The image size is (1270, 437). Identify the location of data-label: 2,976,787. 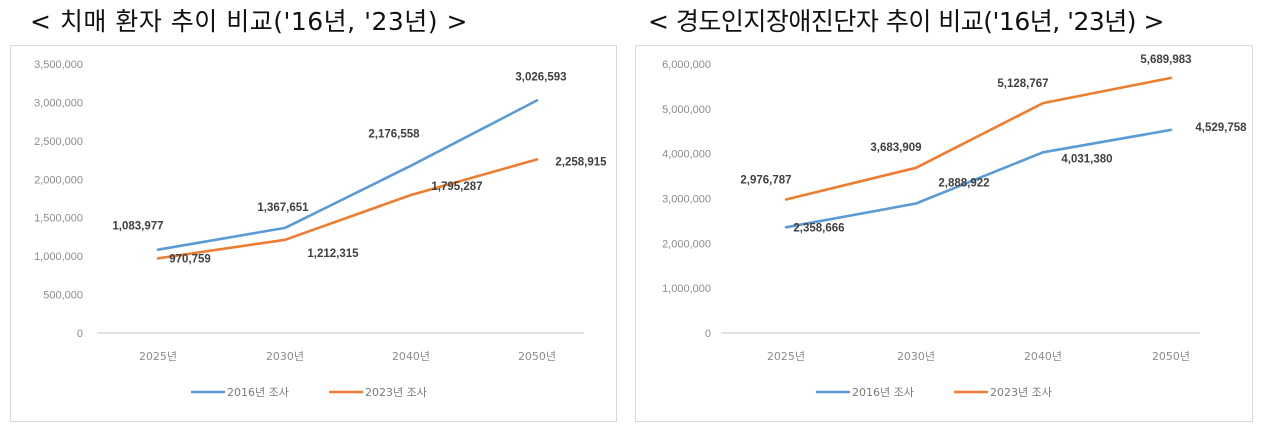
(765, 181).